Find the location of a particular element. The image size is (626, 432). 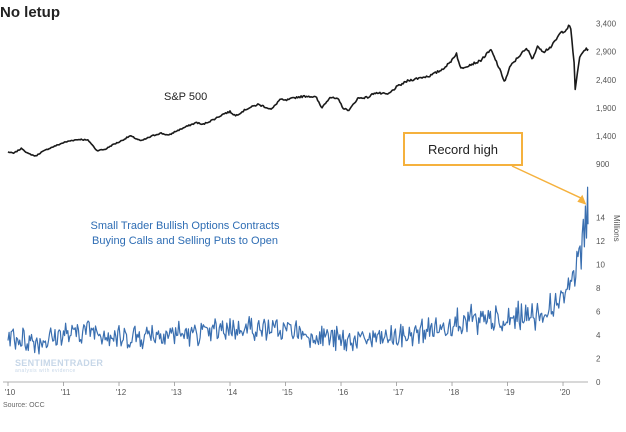

options-y-axis-label: Millions is located at coordinates (616, 228).